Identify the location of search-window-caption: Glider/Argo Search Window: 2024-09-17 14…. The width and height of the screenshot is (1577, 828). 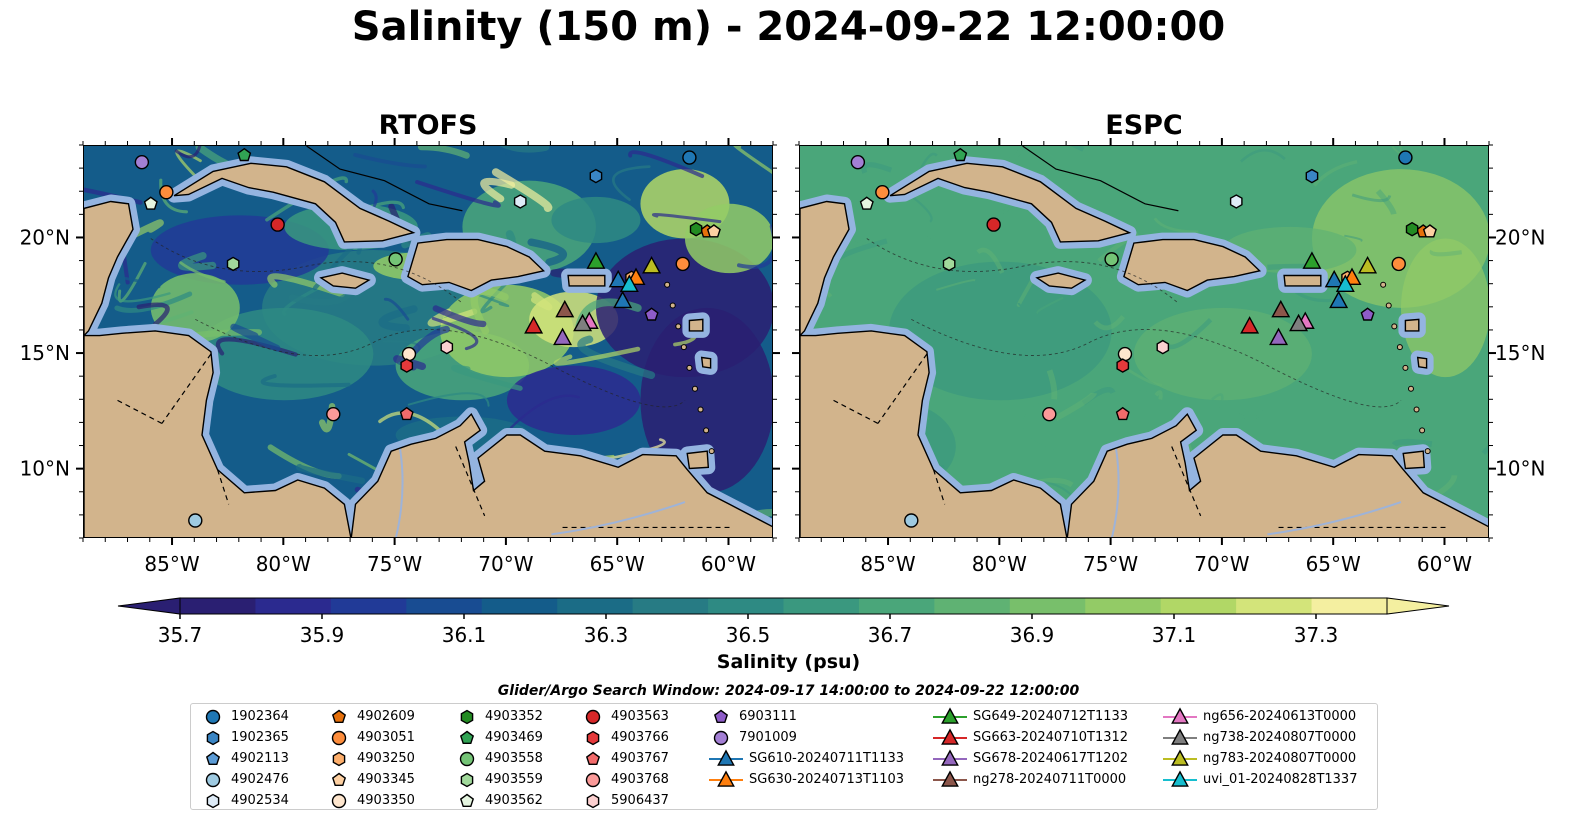
(788, 691).